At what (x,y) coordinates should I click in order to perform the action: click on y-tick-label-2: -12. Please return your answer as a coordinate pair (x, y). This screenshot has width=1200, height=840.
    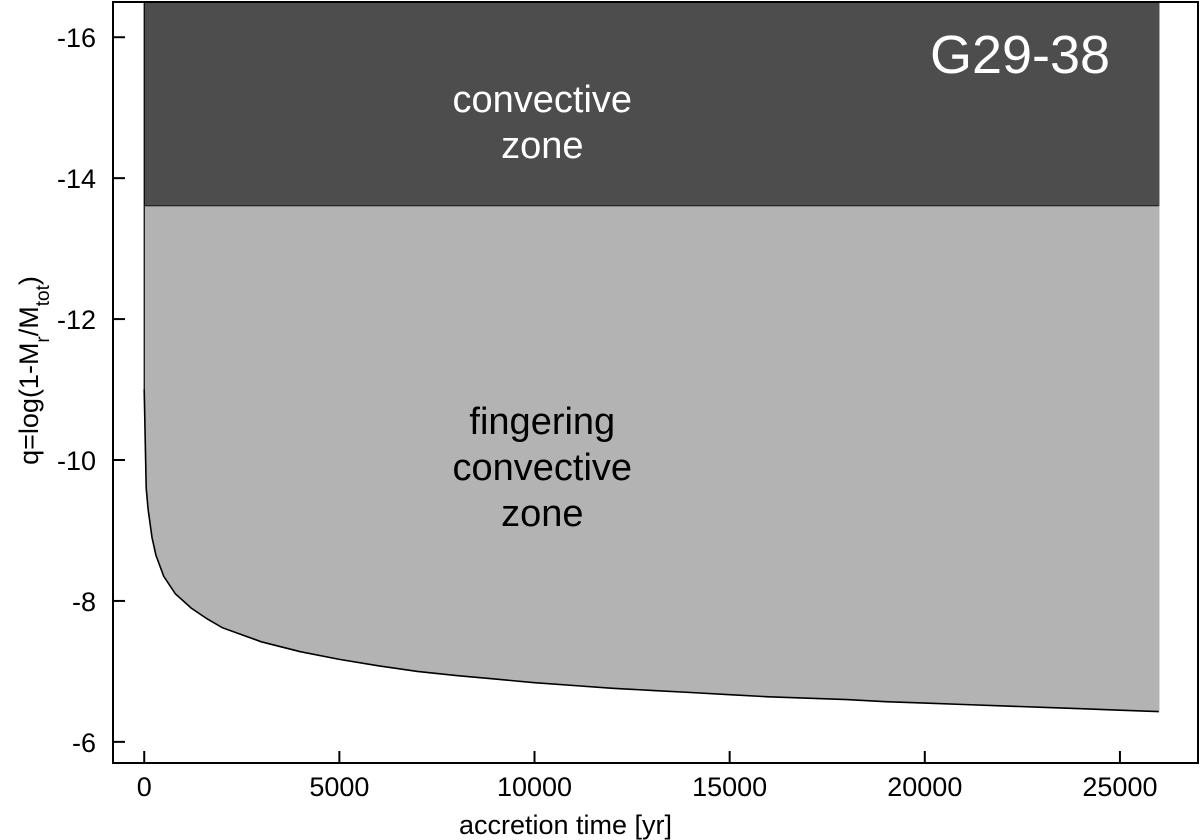
    Looking at the image, I should click on (76, 320).